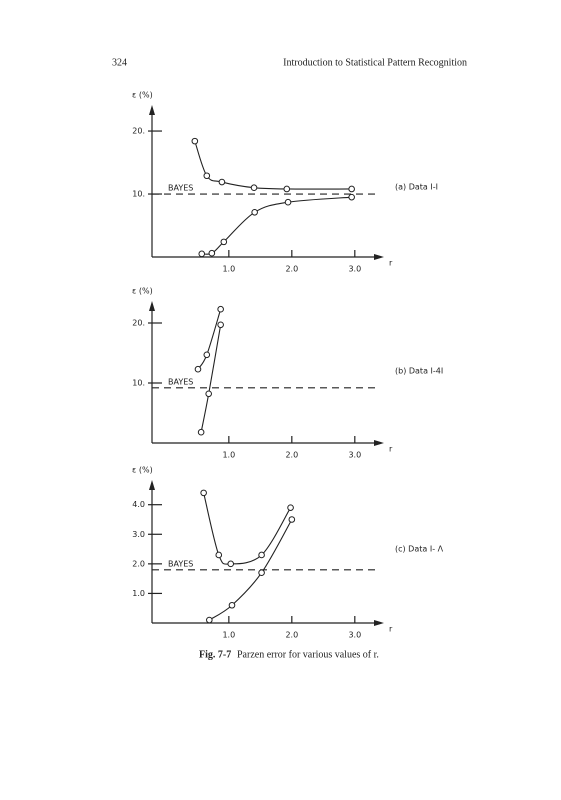  Describe the element at coordinates (419, 371) in the screenshot. I see `chart-title: (b) Data I-4I` at that location.